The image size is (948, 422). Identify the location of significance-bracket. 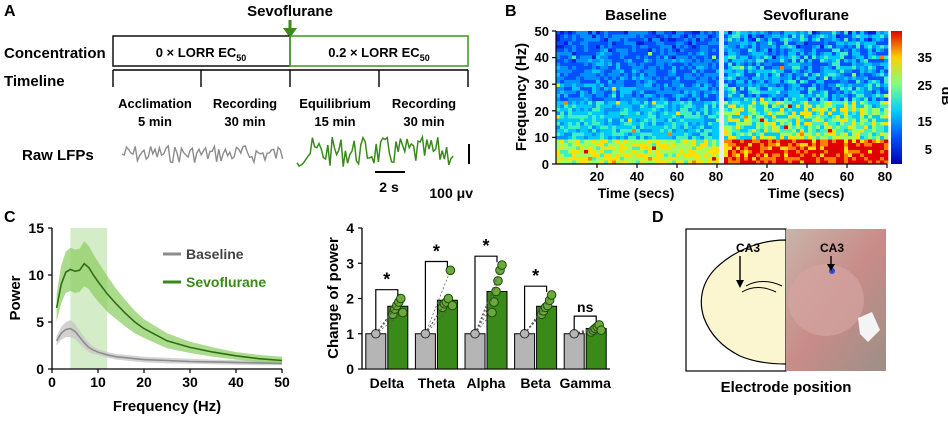
(387, 310).